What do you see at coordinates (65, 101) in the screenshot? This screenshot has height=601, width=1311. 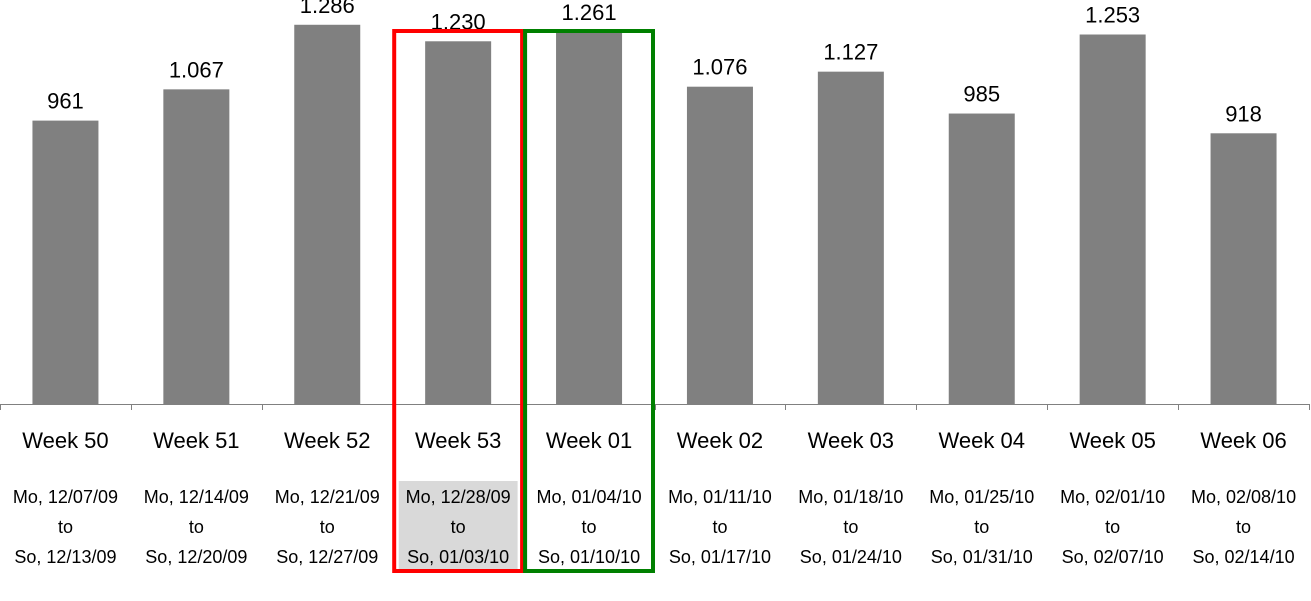 I see `value-label-0: 961` at bounding box center [65, 101].